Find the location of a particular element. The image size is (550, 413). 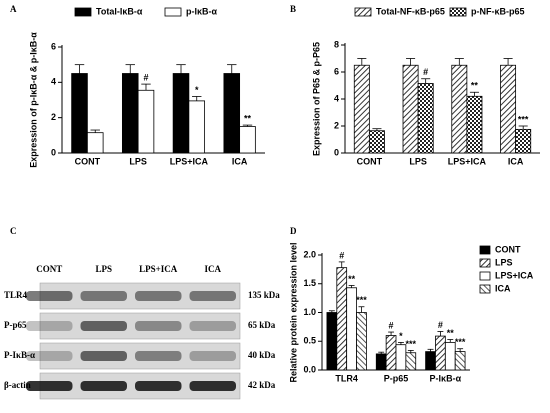

y-tick-label: 8 is located at coordinates (336, 44).